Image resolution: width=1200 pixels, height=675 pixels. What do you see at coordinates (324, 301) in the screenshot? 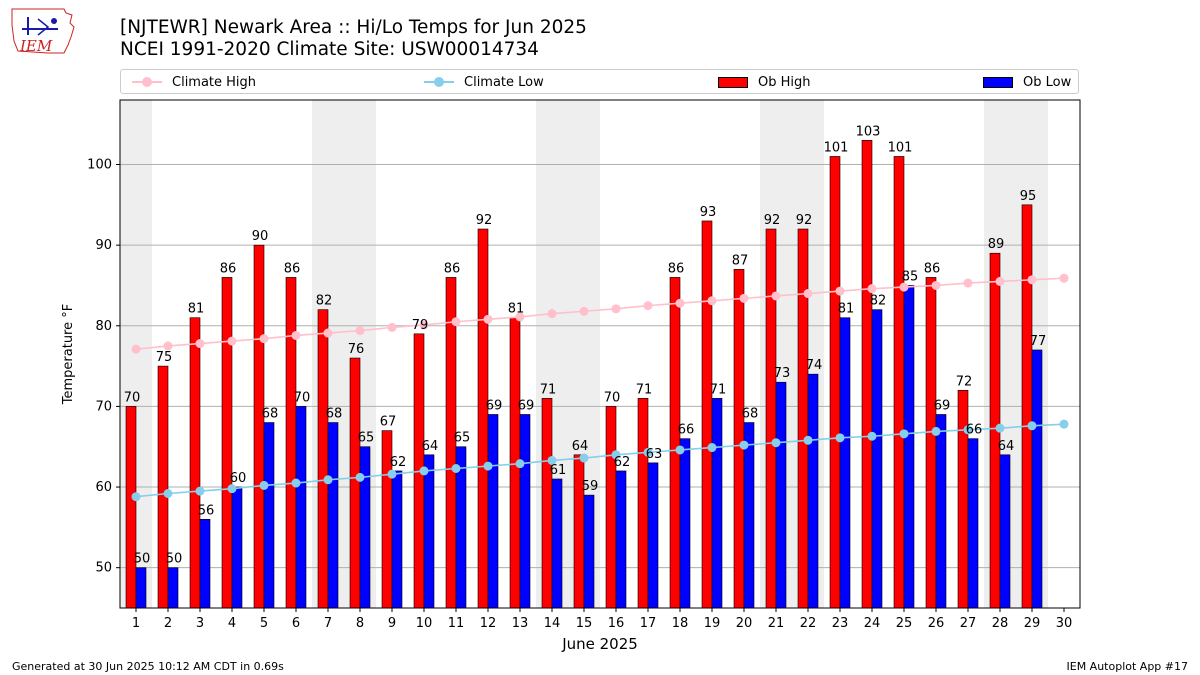
I see `ob-high-label-7: 82` at bounding box center [324, 301].